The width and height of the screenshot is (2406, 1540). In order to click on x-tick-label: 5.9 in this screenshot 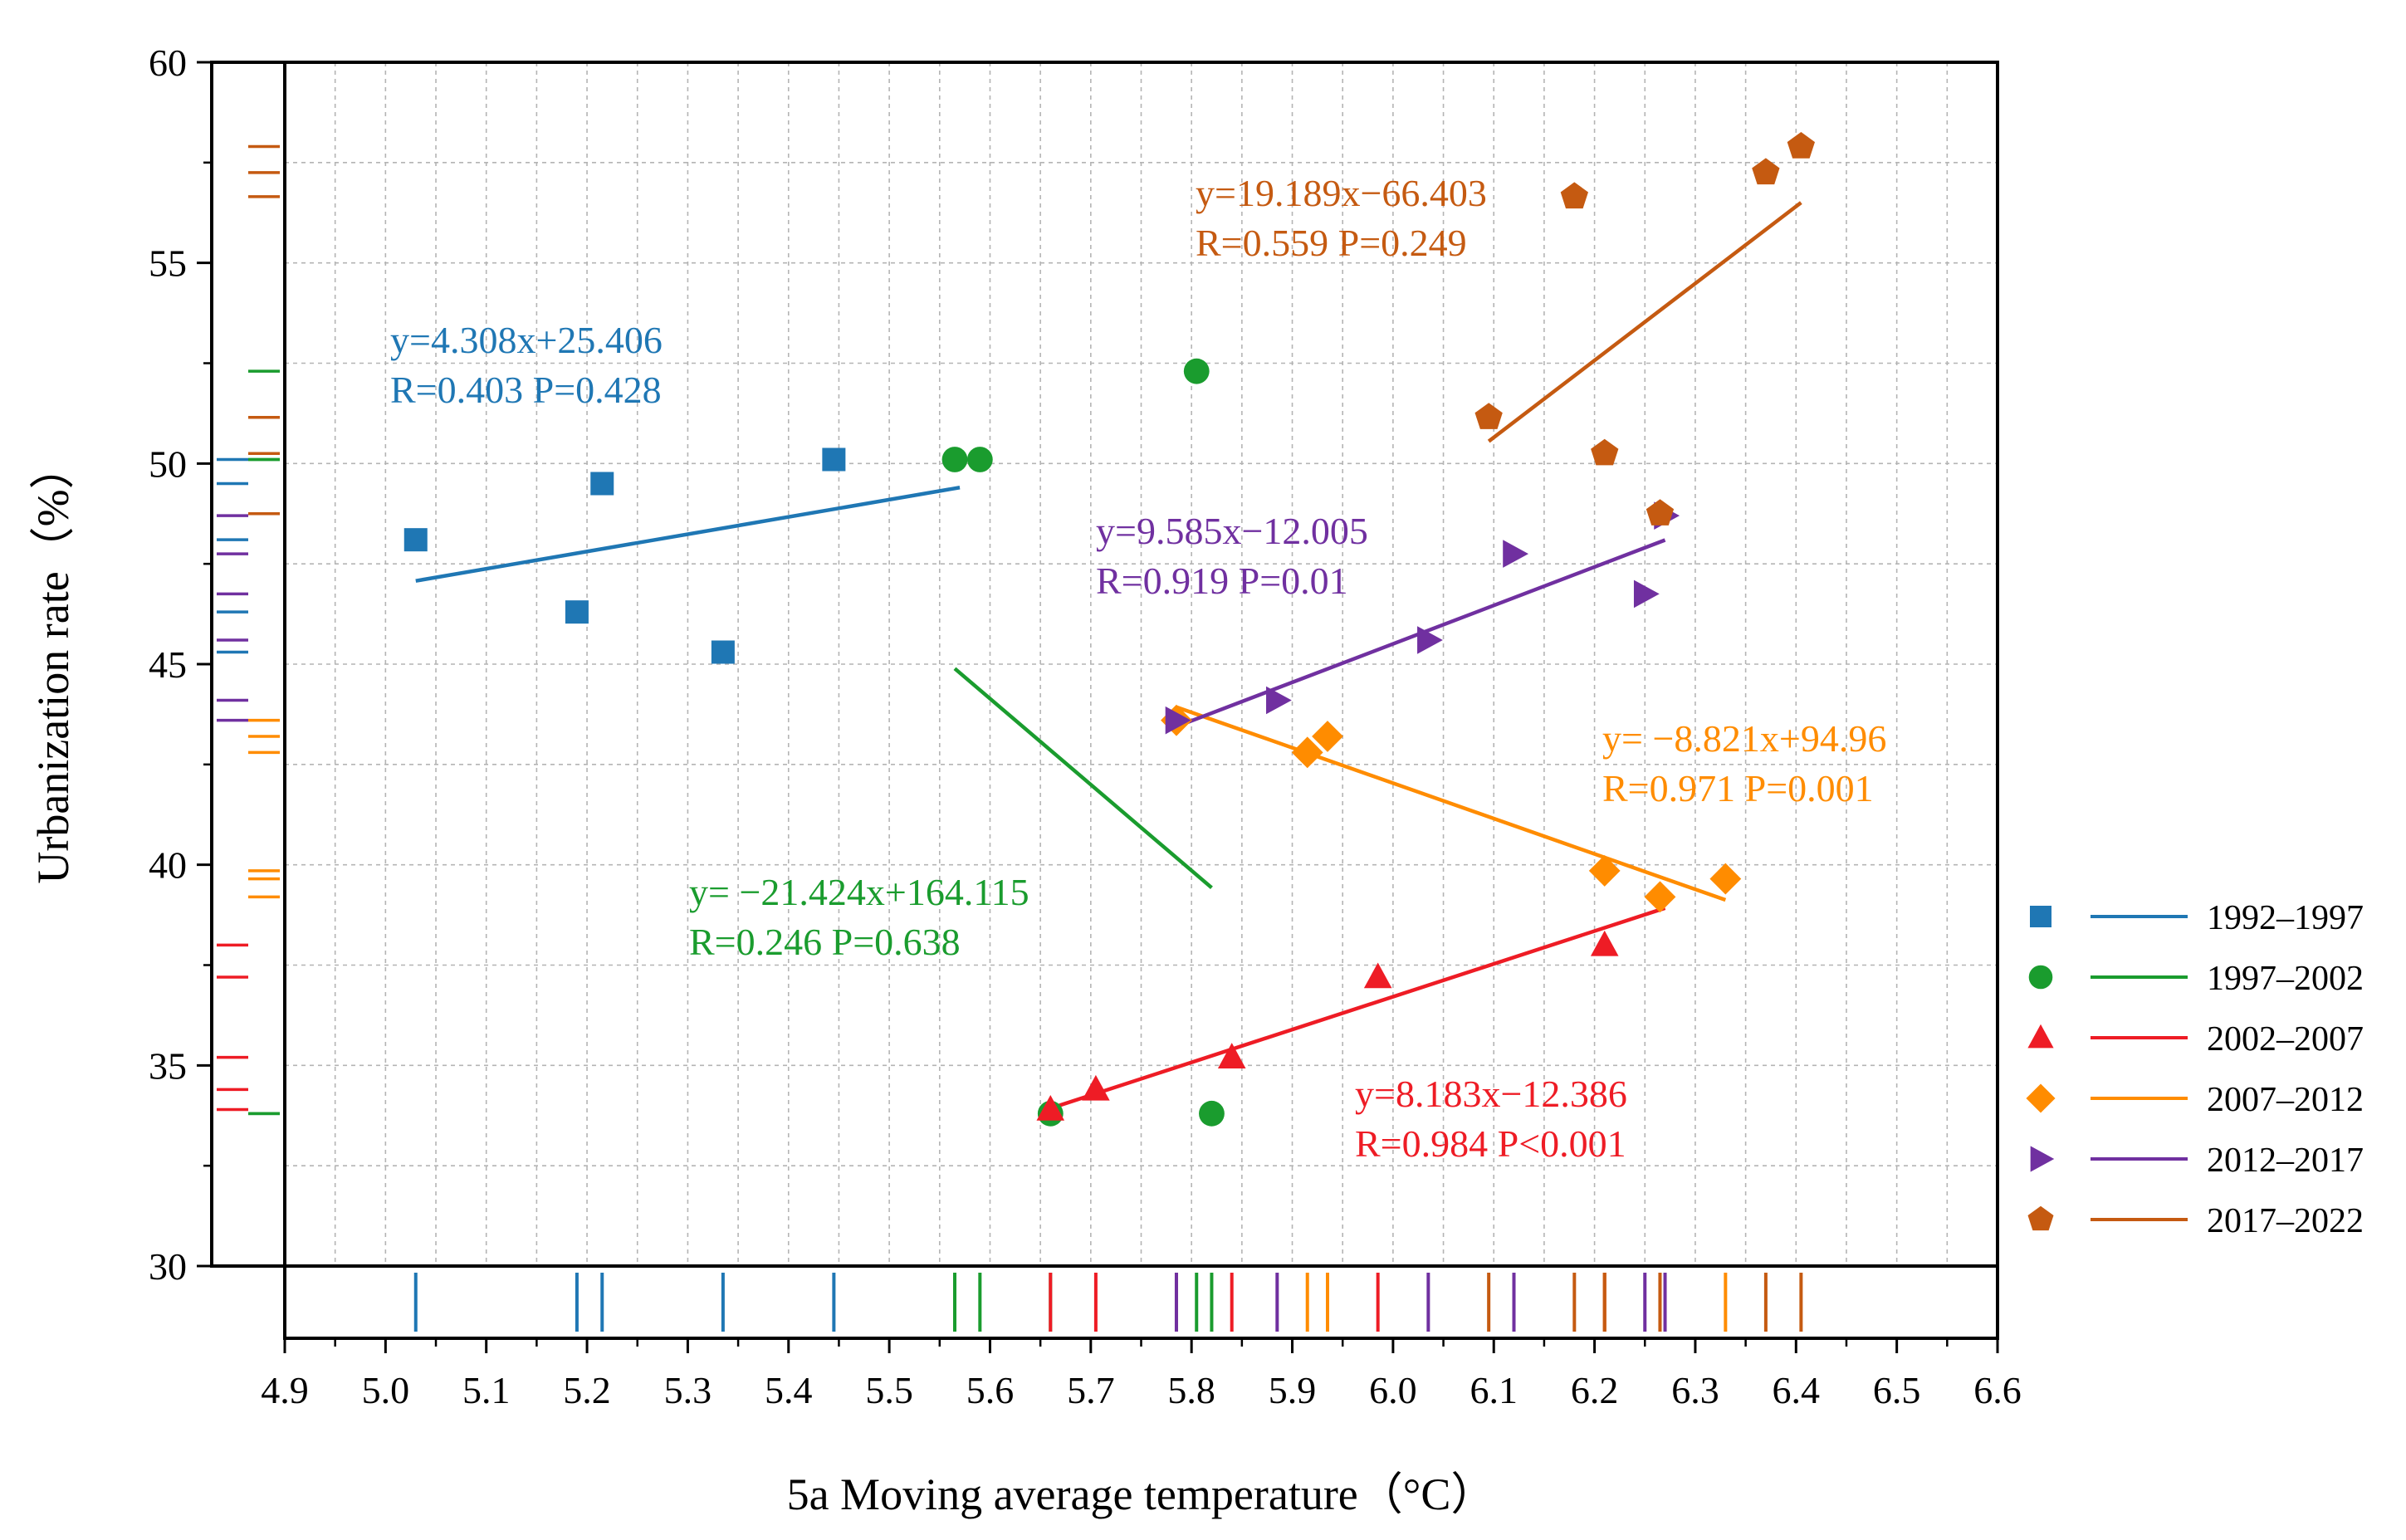, I will do `click(1293, 1390)`.